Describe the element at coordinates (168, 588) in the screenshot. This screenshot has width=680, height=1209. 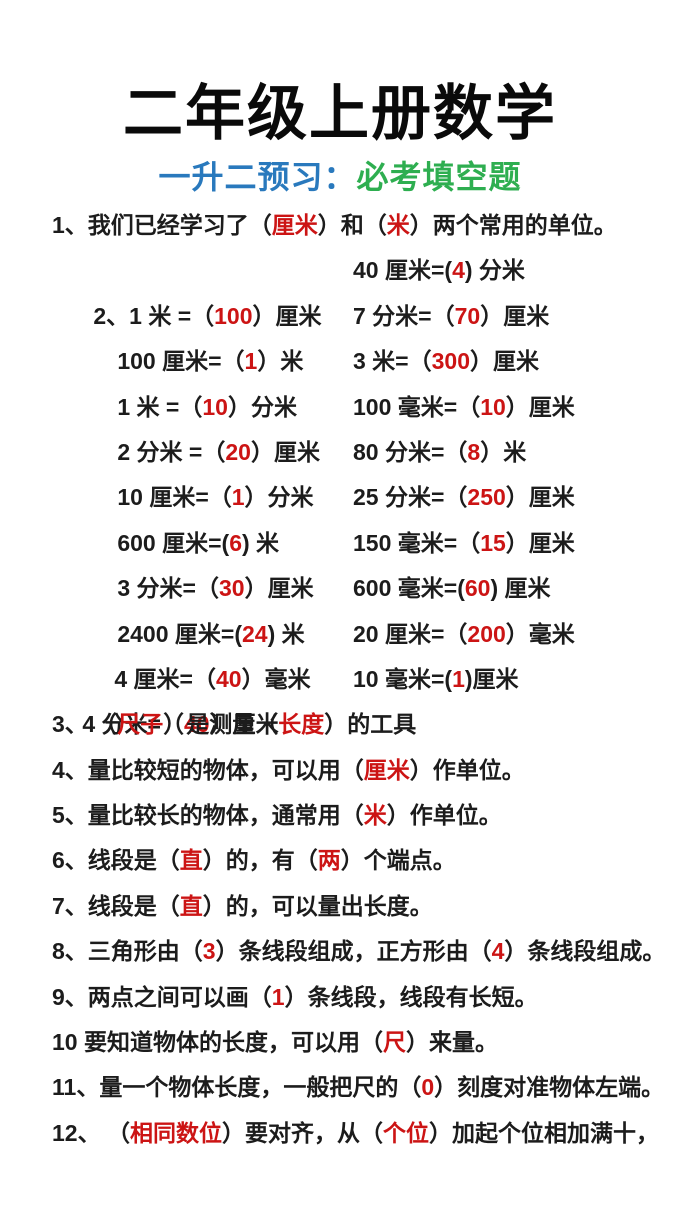
I see `question-text: 3 分米=（` at that location.